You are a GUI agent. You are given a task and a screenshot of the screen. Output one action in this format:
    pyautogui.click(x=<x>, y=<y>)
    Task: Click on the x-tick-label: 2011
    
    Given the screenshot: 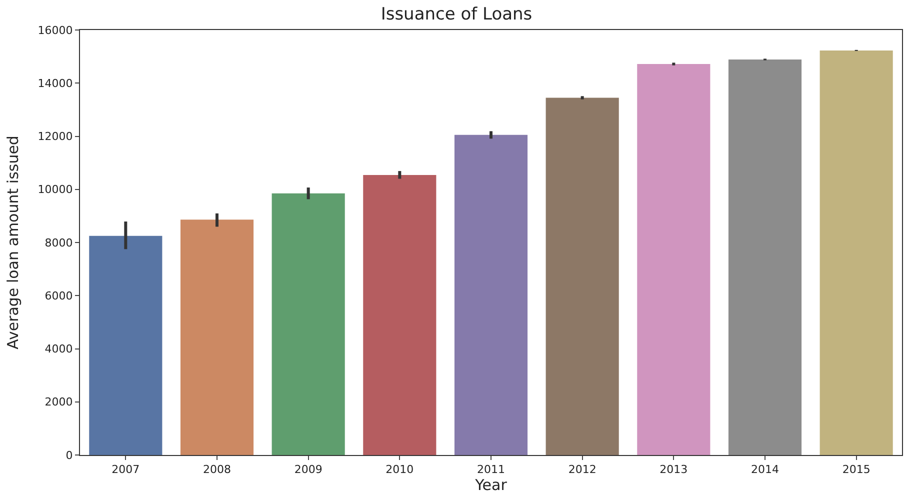 What is the action you would take?
    pyautogui.click(x=491, y=469)
    